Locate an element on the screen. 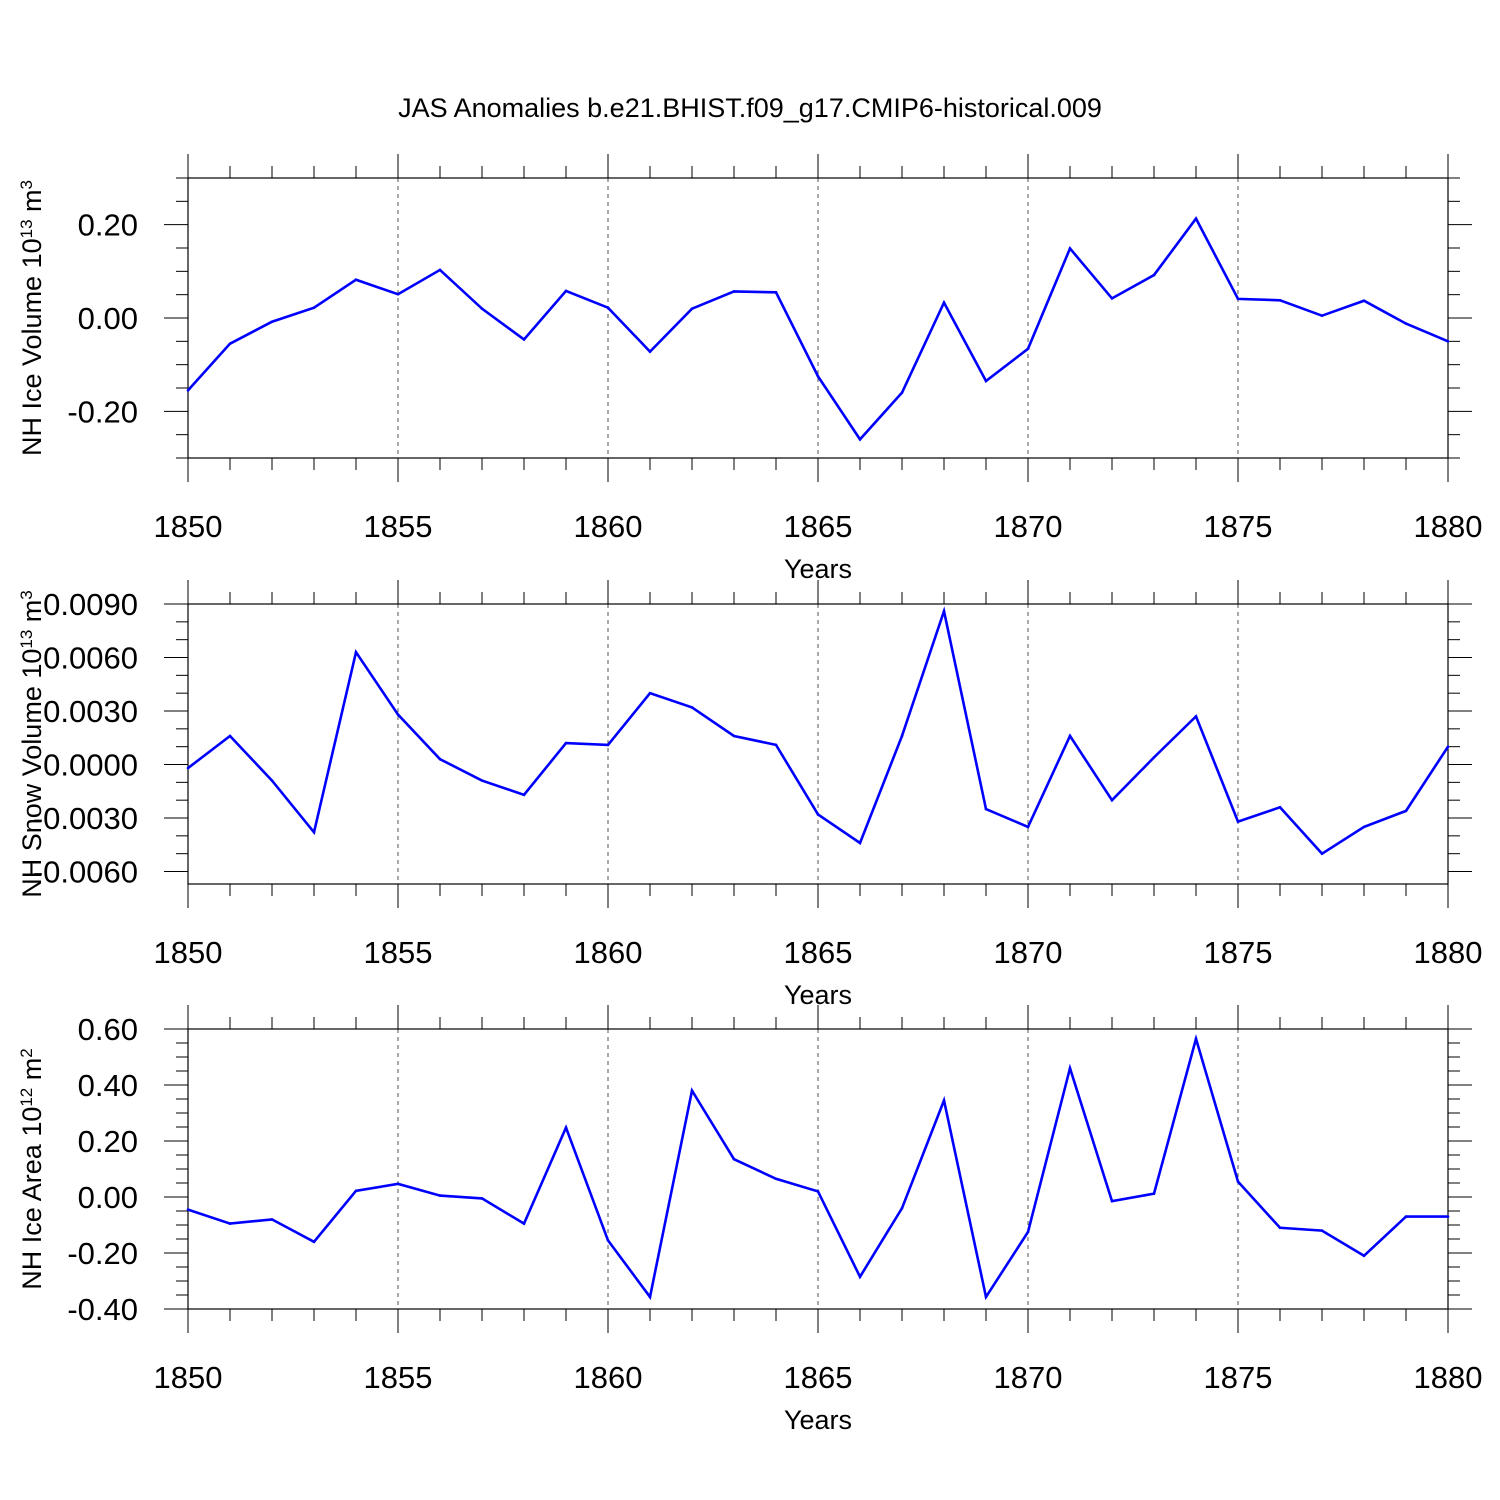  y-tick-label: 0.40 is located at coordinates (108, 1085).